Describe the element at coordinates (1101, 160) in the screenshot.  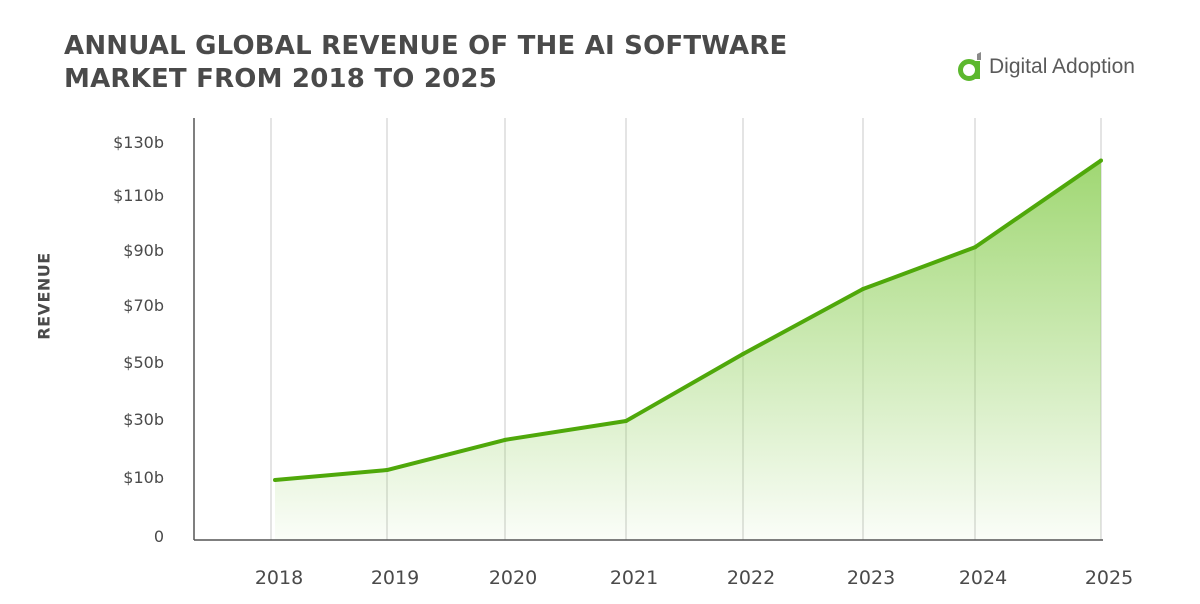
I see `data-point-2025` at that location.